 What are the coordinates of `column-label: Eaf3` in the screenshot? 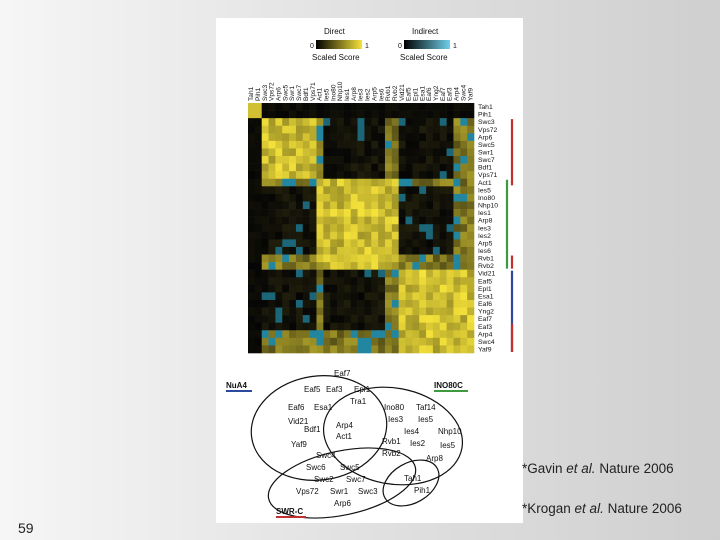 It's located at (450, 94).